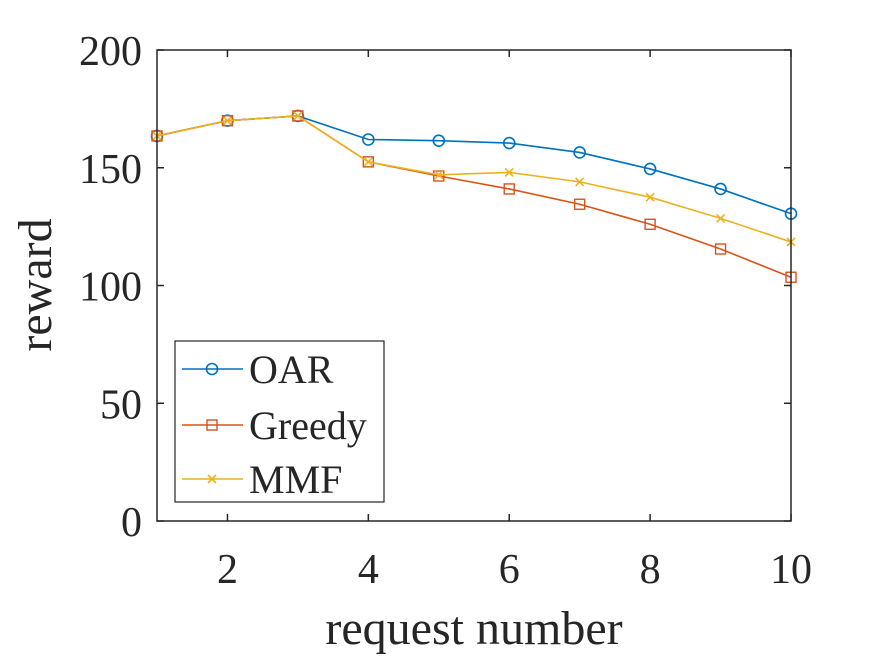  What do you see at coordinates (291, 369) in the screenshot?
I see `legend-label-oar: OAR` at bounding box center [291, 369].